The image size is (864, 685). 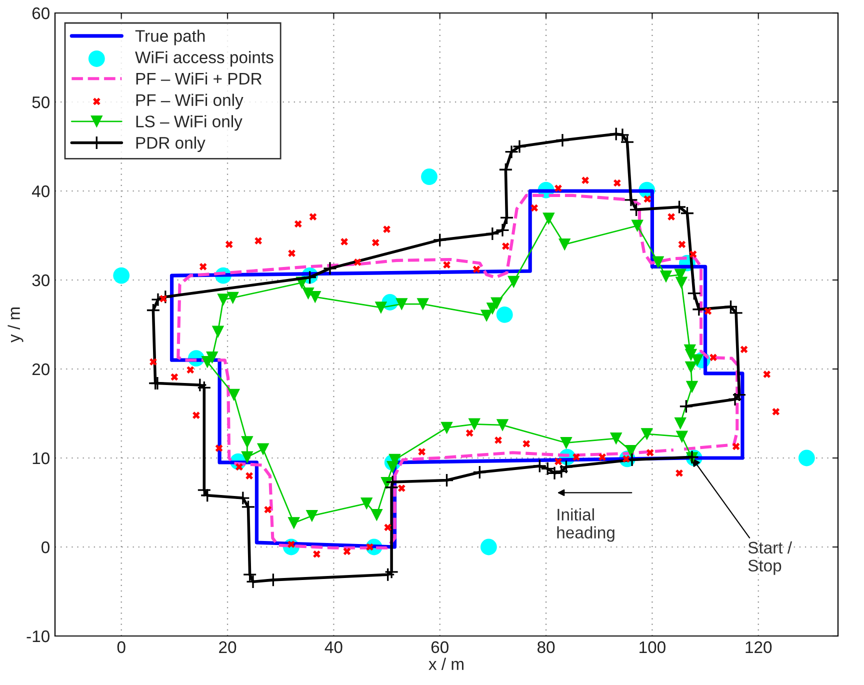 I want to click on x-tick-label: 0, so click(x=121, y=647).